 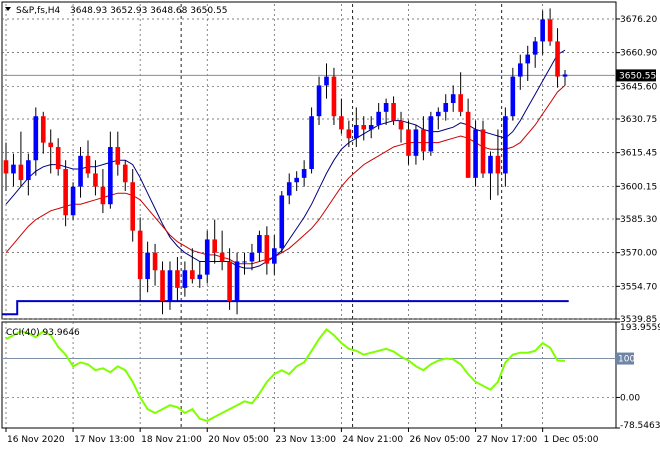 What do you see at coordinates (637, 76) in the screenshot?
I see `current-price-label: 3650.55` at bounding box center [637, 76].